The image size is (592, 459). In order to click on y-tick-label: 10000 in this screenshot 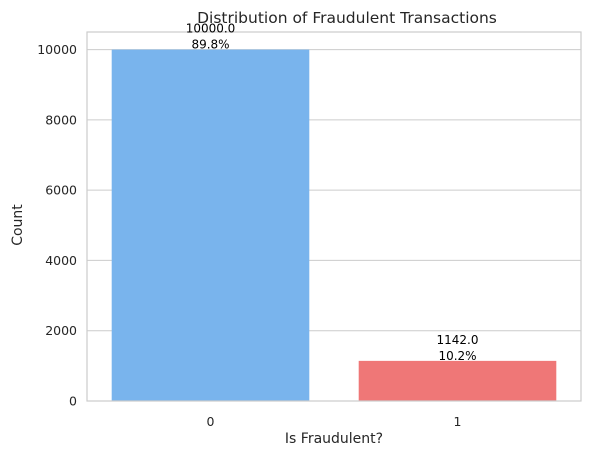, I will do `click(57, 49)`.